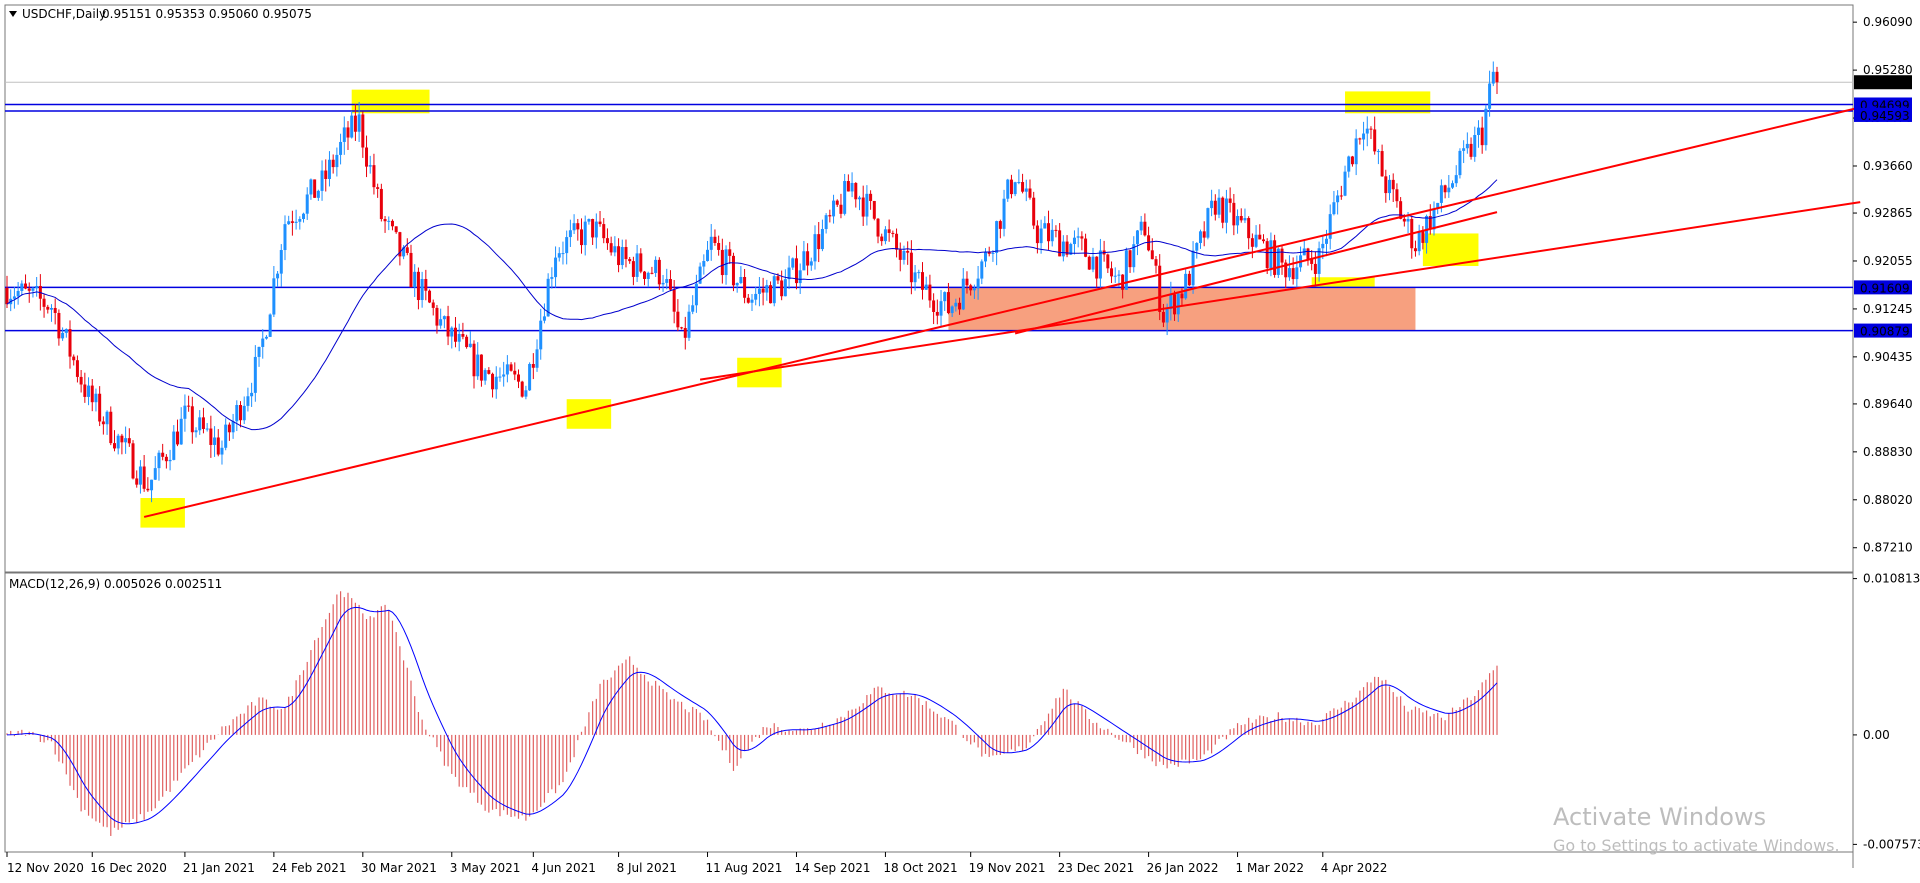 The image size is (1920, 883). I want to click on ohlc-values: 0.95151 0.95353 0.95060 0.95075, so click(207, 14).